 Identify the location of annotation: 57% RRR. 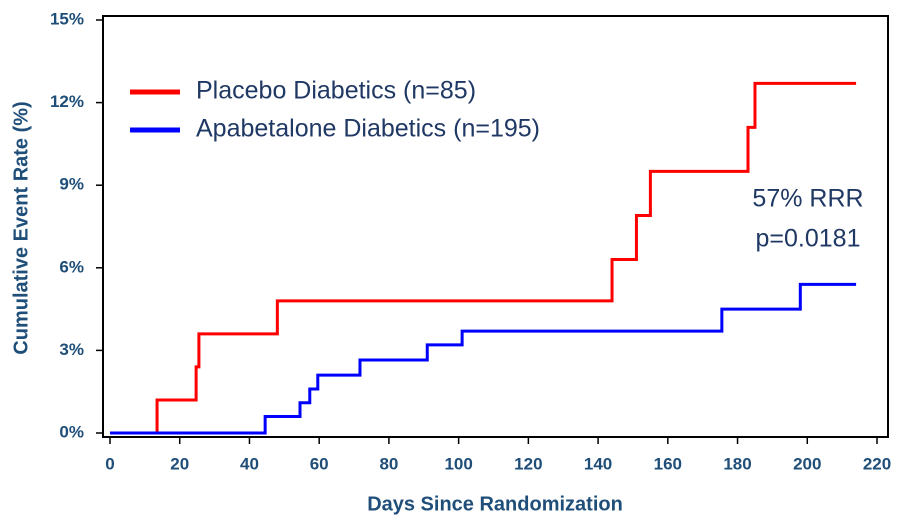
(807, 199).